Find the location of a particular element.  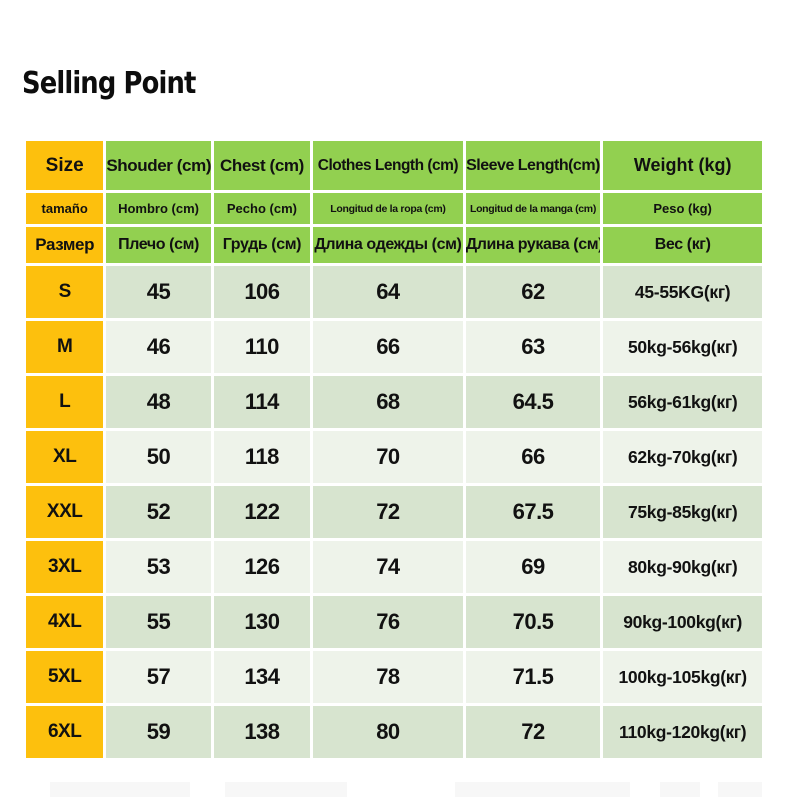

size-6xl-size-cell: 6XL is located at coordinates (65, 732).